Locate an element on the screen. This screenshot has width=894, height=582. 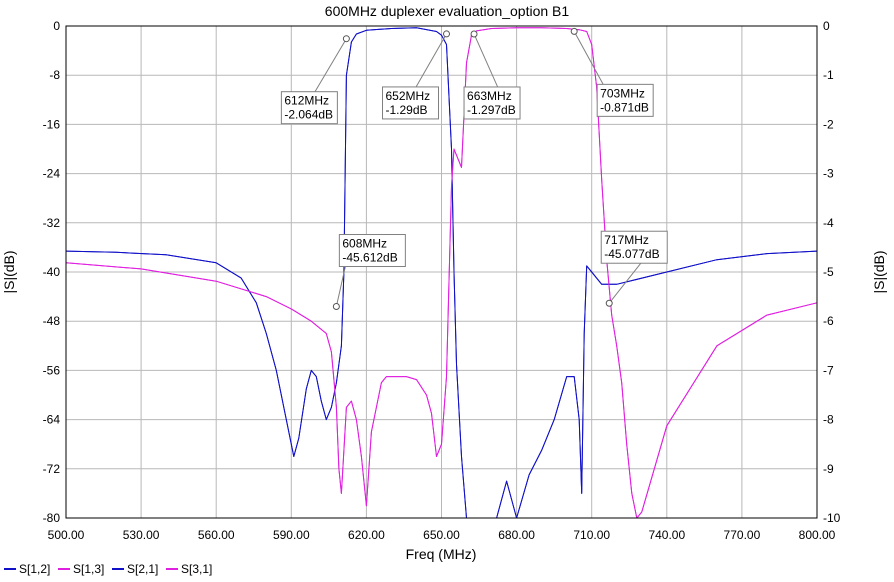
x-tick-label: 620.00 is located at coordinates (366, 535).